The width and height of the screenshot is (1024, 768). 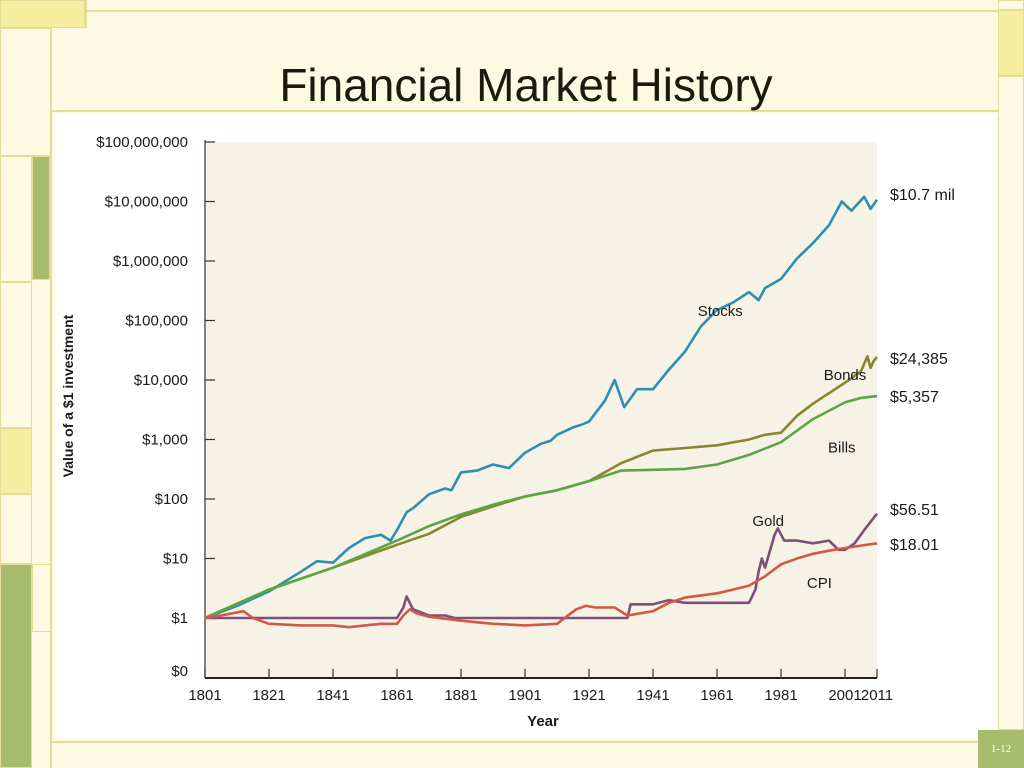 I want to click on annotation-bonds: Bonds, so click(x=845, y=375).